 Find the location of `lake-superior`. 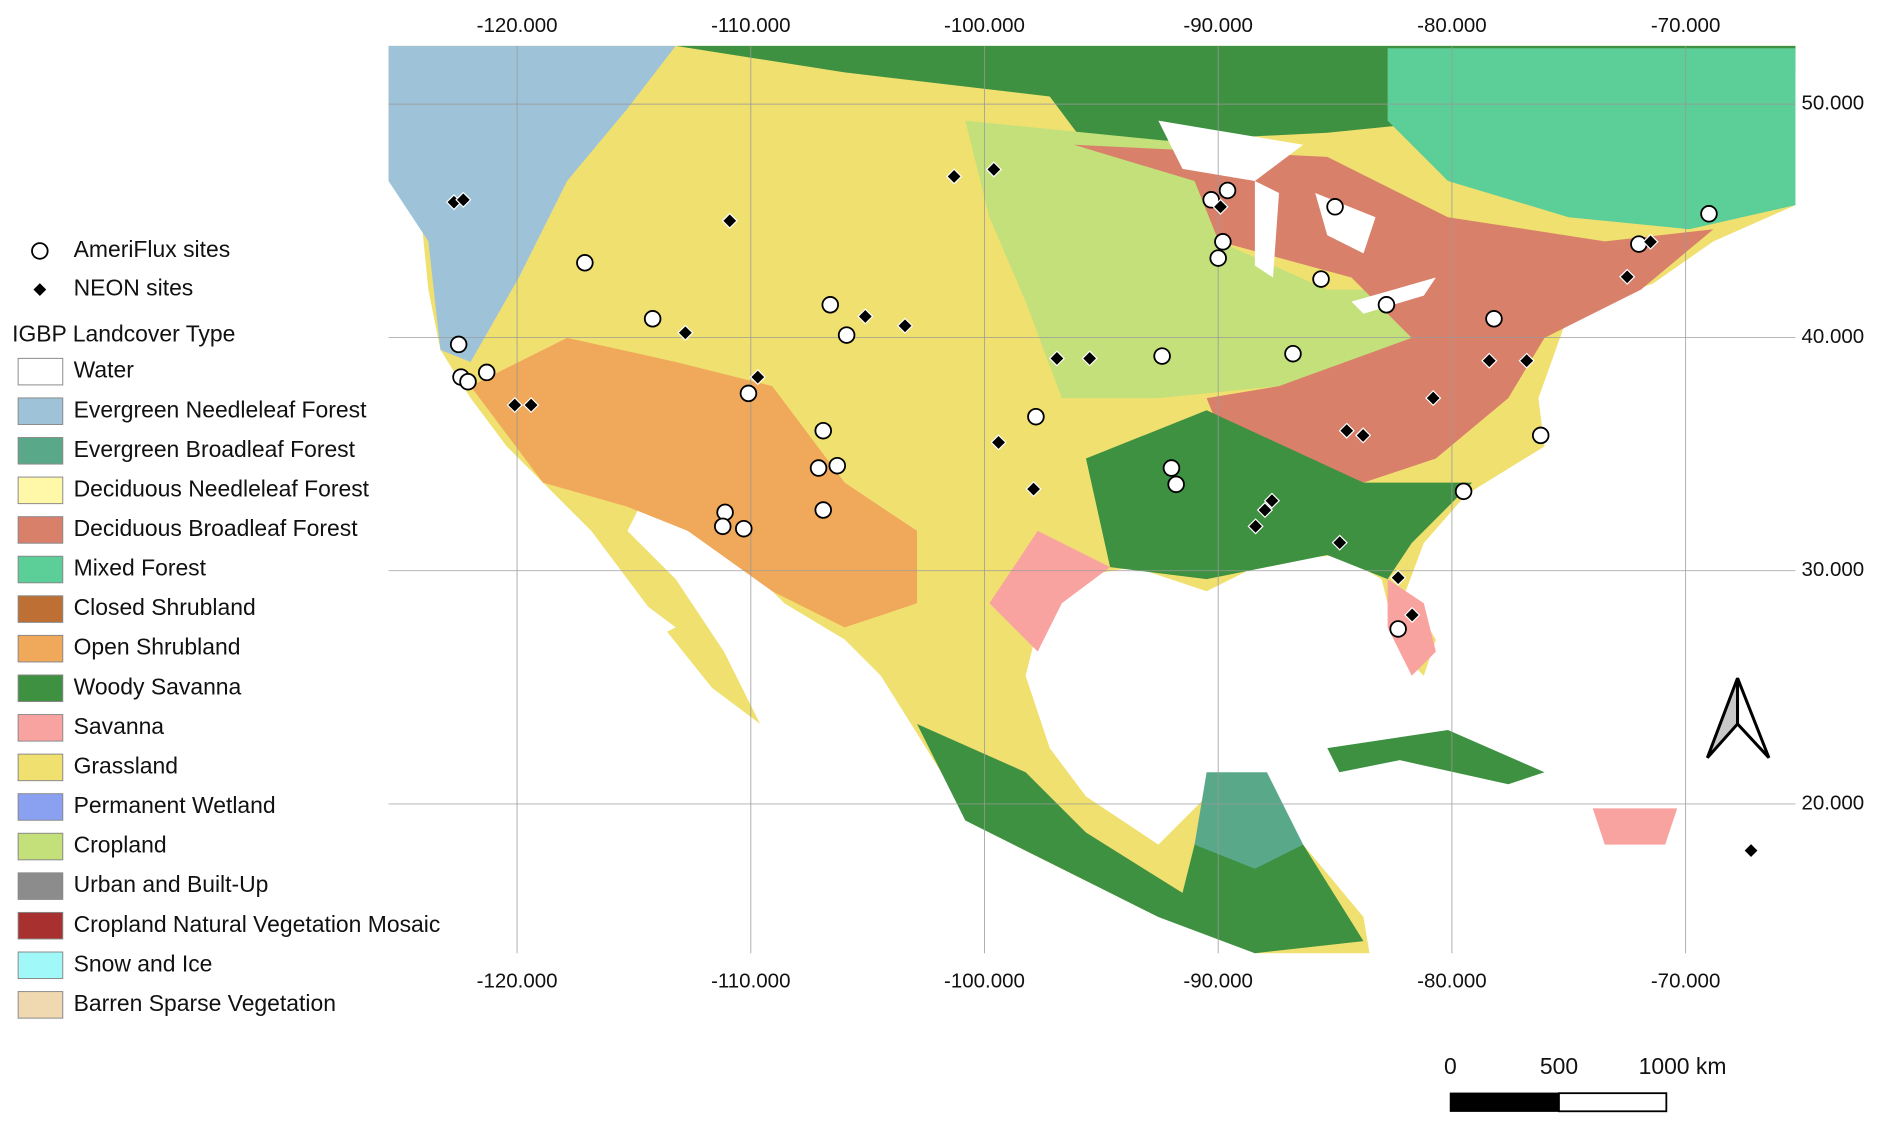

lake-superior is located at coordinates (1231, 150).